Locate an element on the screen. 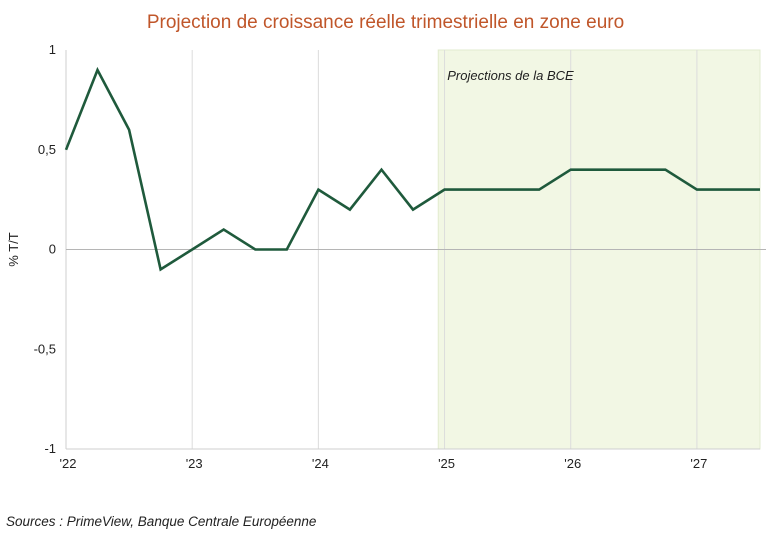  x-tick-label: '24 is located at coordinates (320, 463).